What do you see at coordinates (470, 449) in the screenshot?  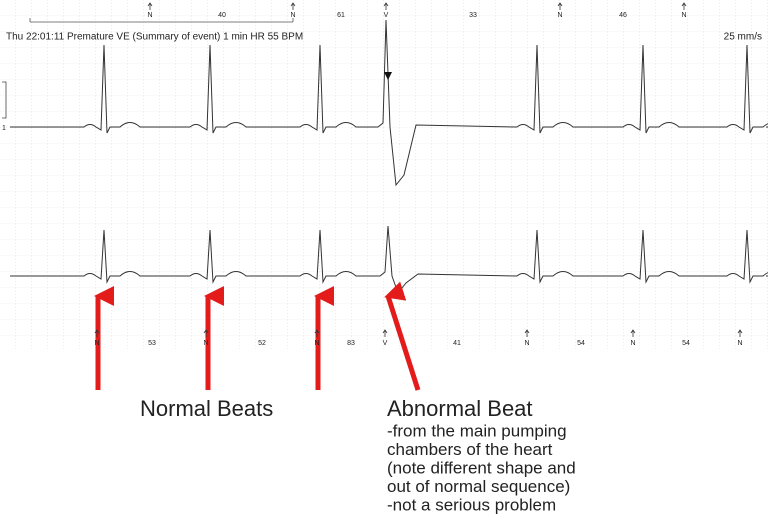 I see `abnormal-line: chambers of the heart` at bounding box center [470, 449].